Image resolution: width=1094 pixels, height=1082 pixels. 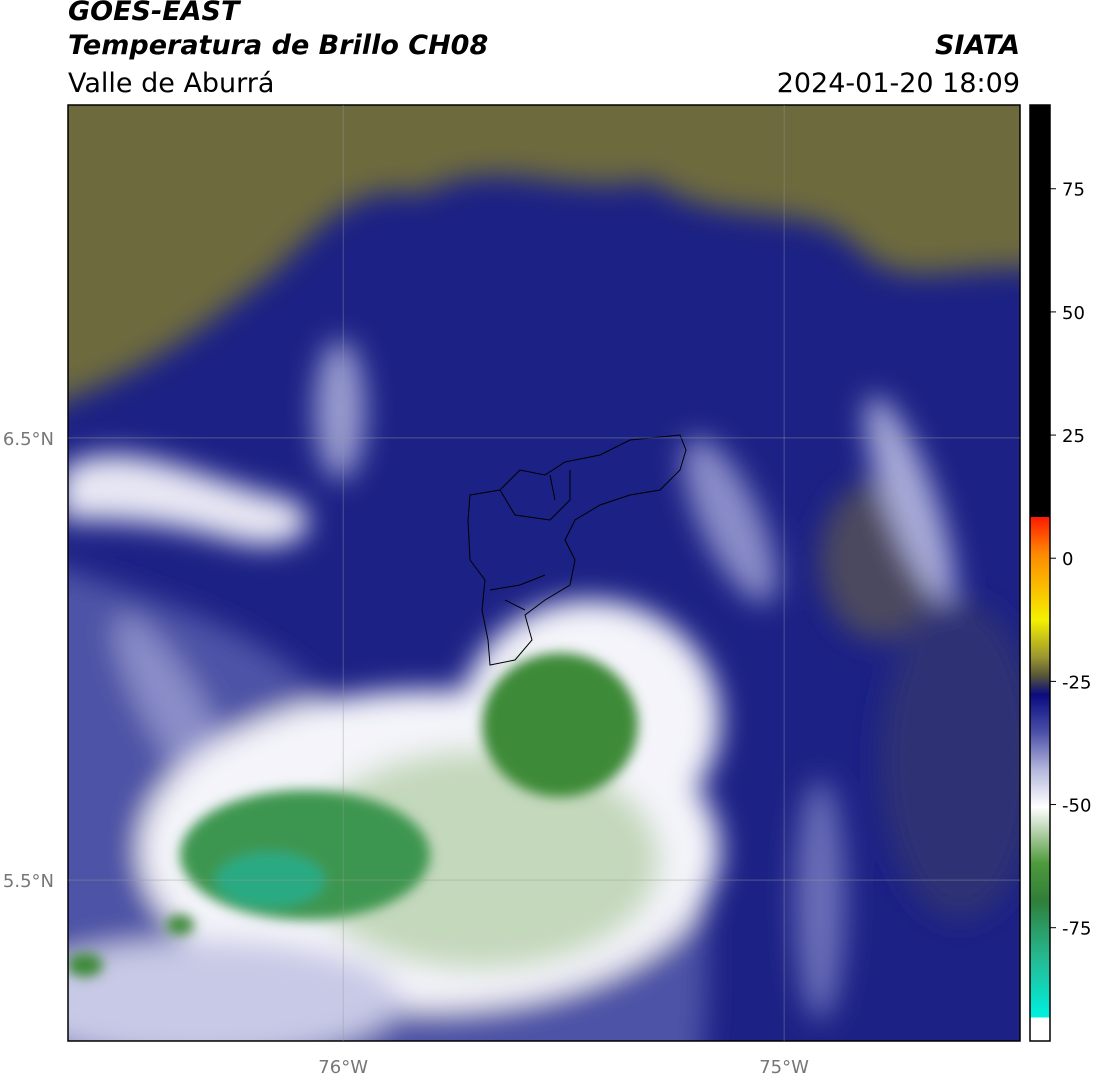 What do you see at coordinates (1076, 682) in the screenshot?
I see `colorbar-tick-label: -25` at bounding box center [1076, 682].